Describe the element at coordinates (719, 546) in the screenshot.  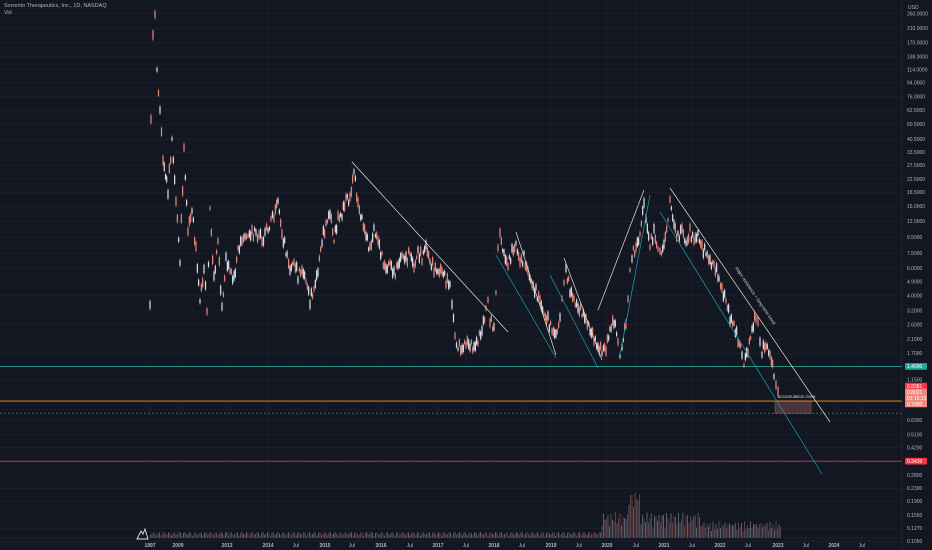
I see `x-tick-label: 2022` at that location.